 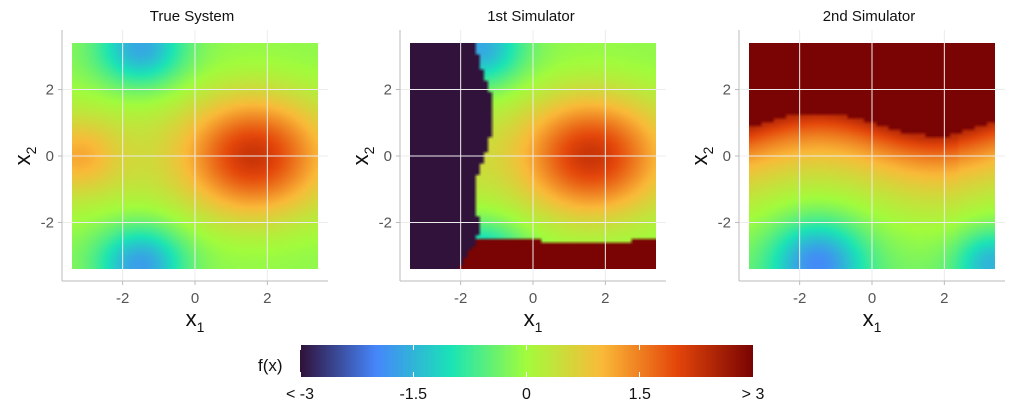 What do you see at coordinates (869, 16) in the screenshot?
I see `panel-title-2nd-simulator: 2nd Simulator` at bounding box center [869, 16].